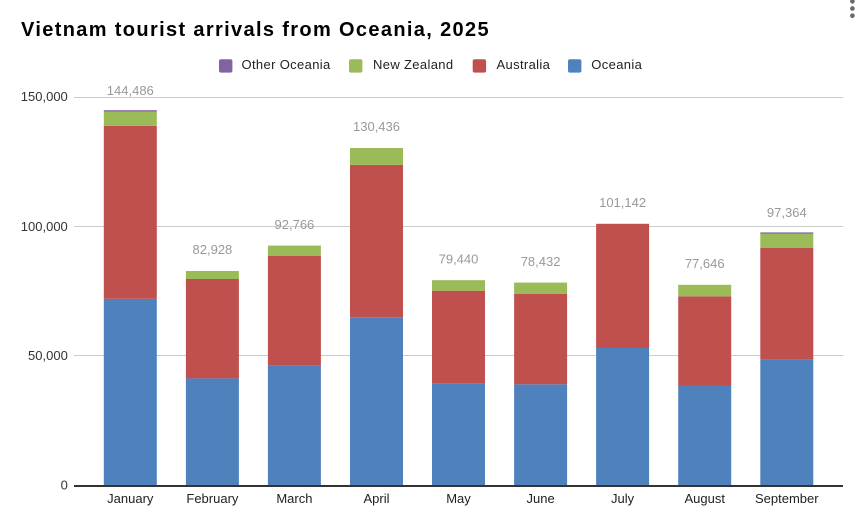 This screenshot has height=524, width=864. Describe the element at coordinates (413, 64) in the screenshot. I see `svg-text: New Zealand` at that location.